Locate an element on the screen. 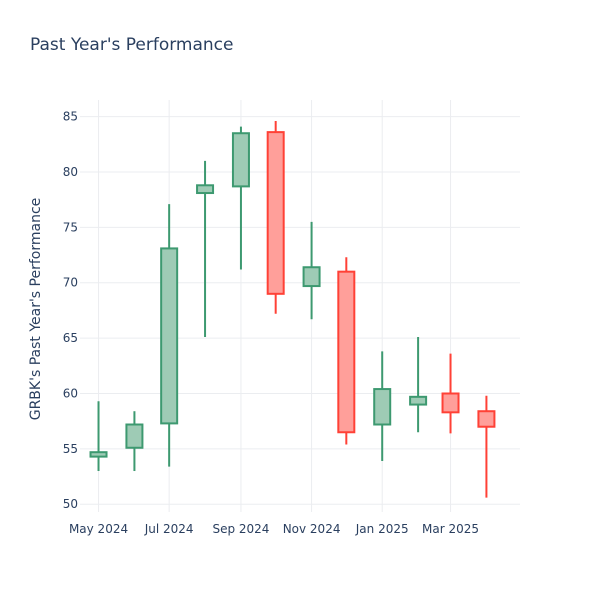 The width and height of the screenshot is (600, 604). y-tick-label: 80 is located at coordinates (70, 172).